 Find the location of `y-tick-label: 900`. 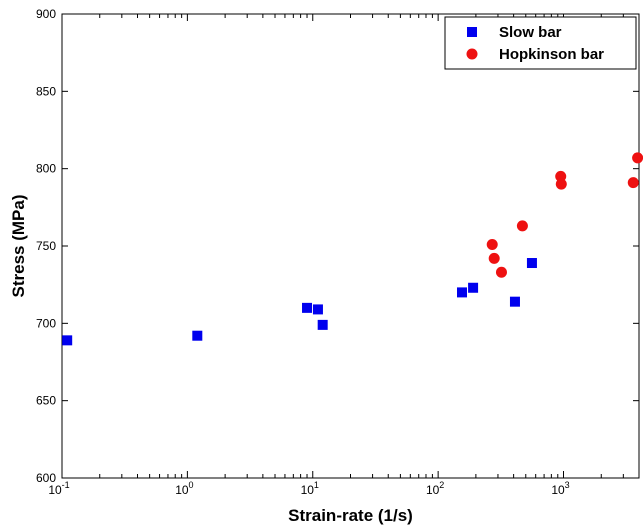

y-tick-label: 900 is located at coordinates (46, 14).